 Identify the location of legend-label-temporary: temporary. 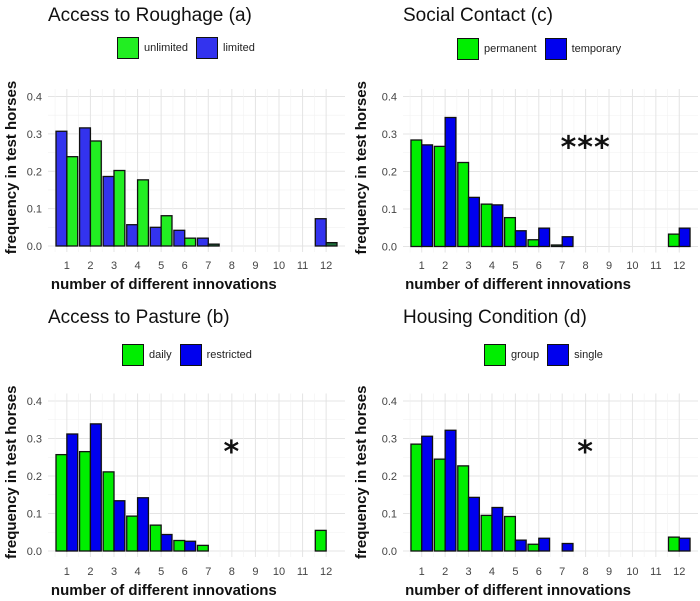
(596, 49).